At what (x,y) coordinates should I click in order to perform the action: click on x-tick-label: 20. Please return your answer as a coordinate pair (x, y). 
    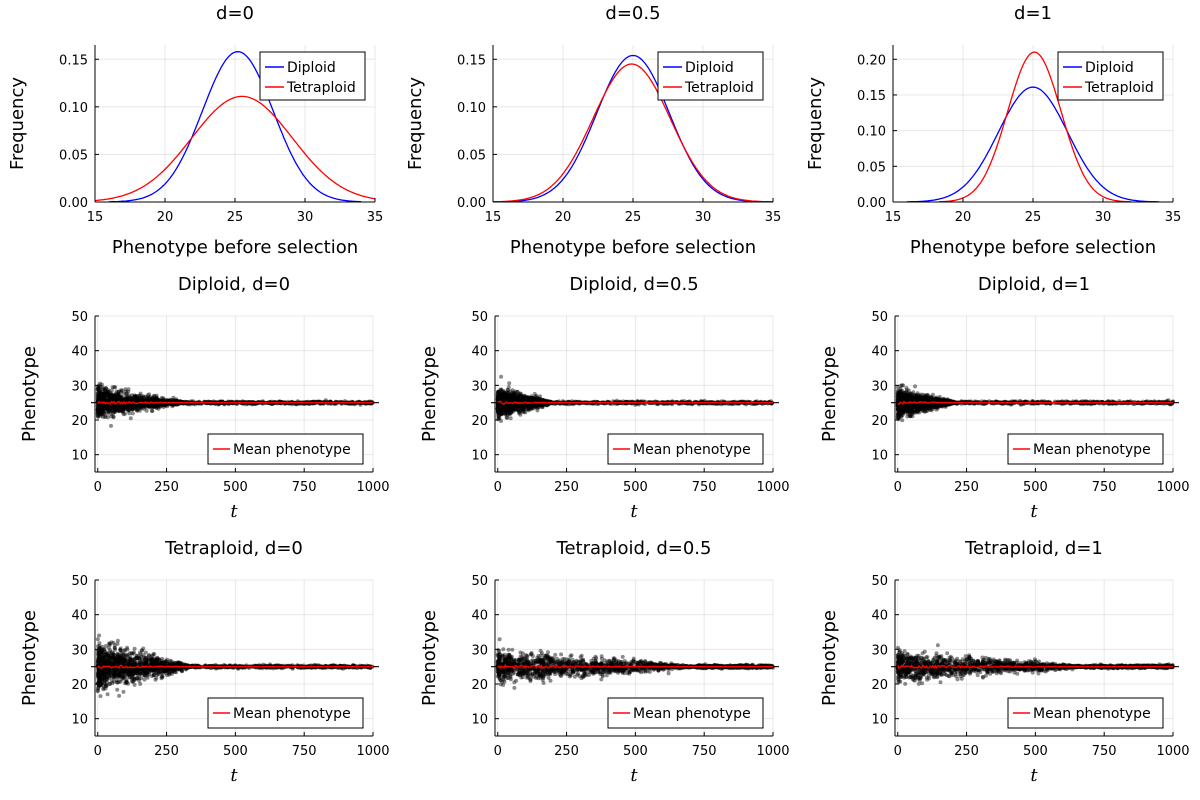
    Looking at the image, I should click on (563, 217).